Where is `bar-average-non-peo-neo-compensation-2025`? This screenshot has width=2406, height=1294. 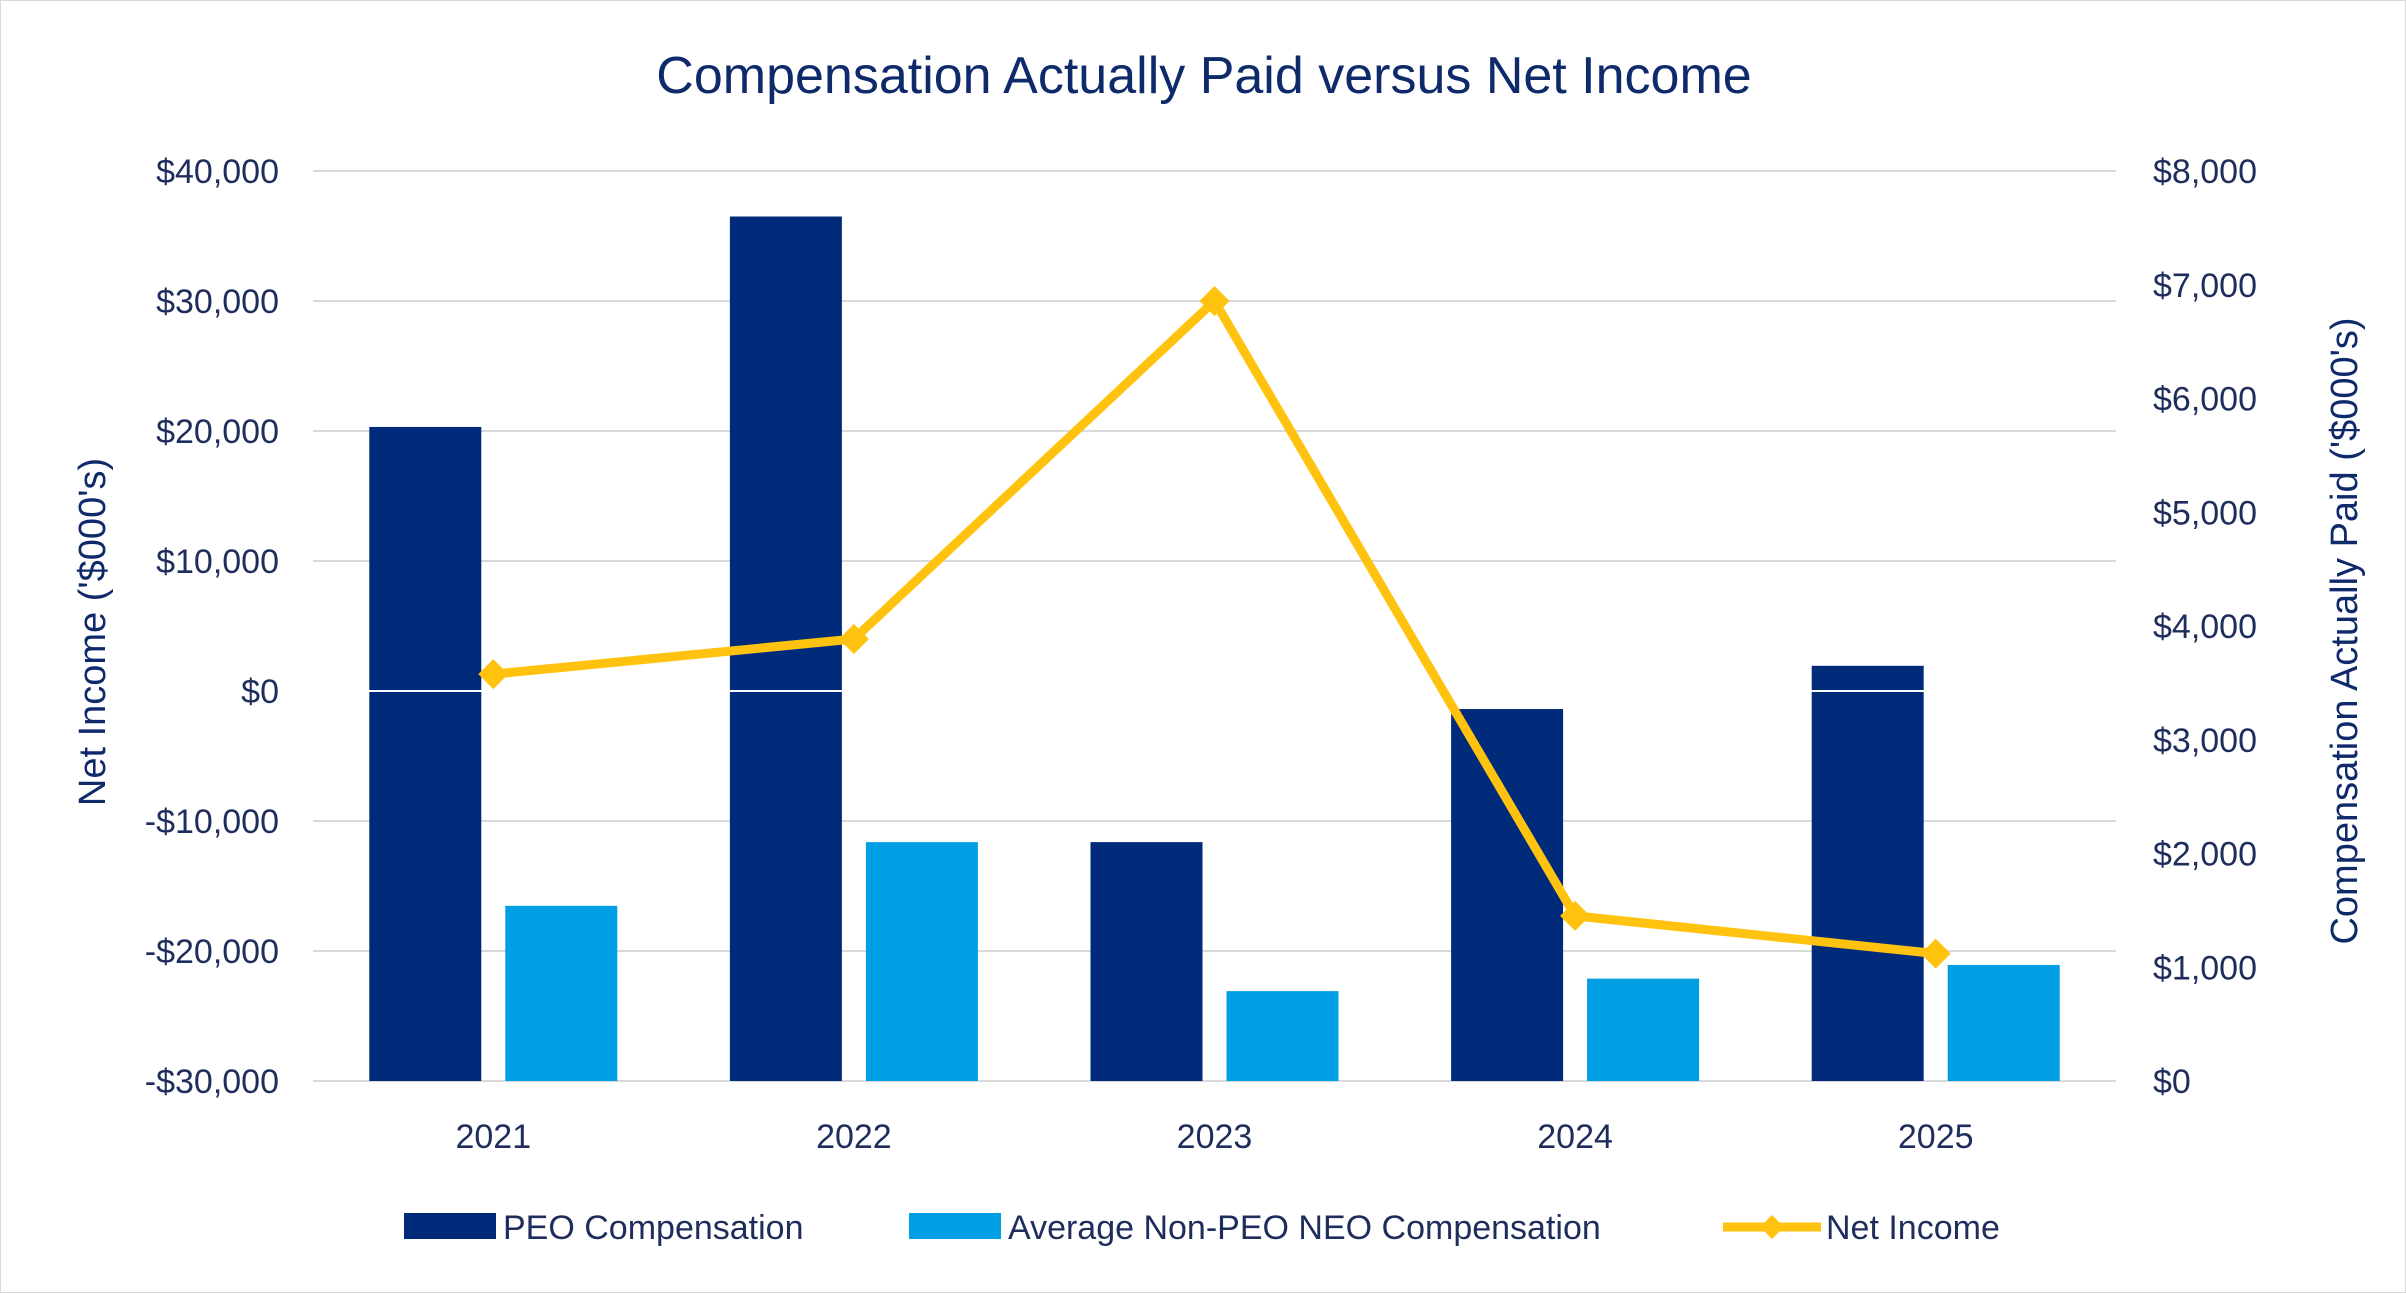
bar-average-non-peo-neo-compensation-2025 is located at coordinates (2003, 1022).